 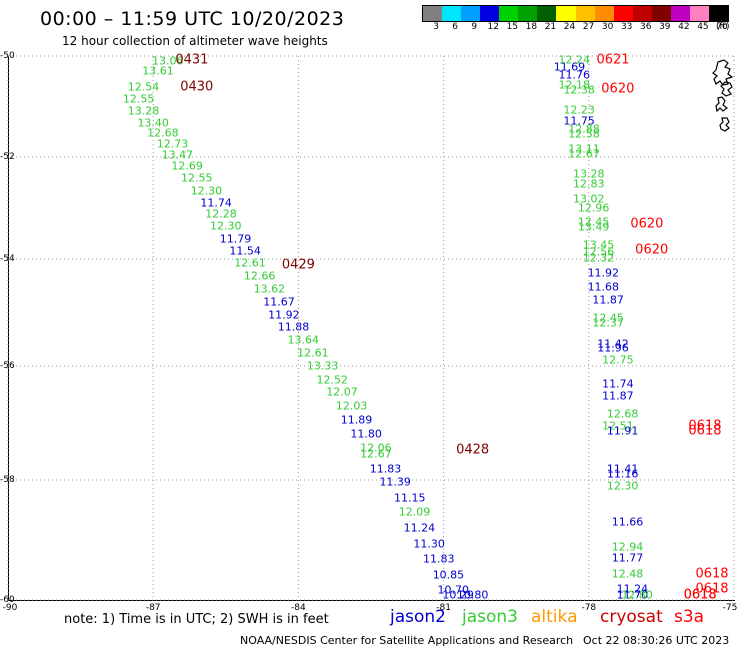 I want to click on colorbar-label: 30, so click(x=607, y=27).